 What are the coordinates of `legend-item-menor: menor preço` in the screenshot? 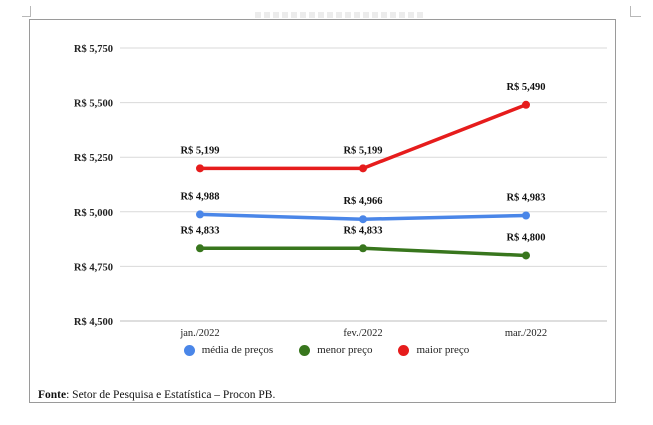 It's located at (335, 350).